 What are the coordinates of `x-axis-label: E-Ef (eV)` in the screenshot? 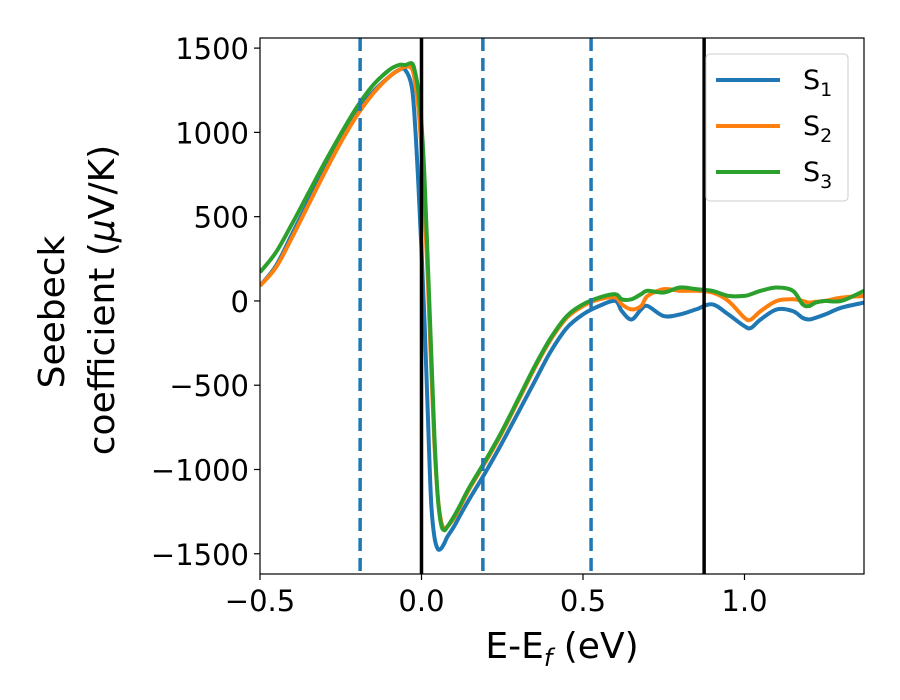 It's located at (561, 649).